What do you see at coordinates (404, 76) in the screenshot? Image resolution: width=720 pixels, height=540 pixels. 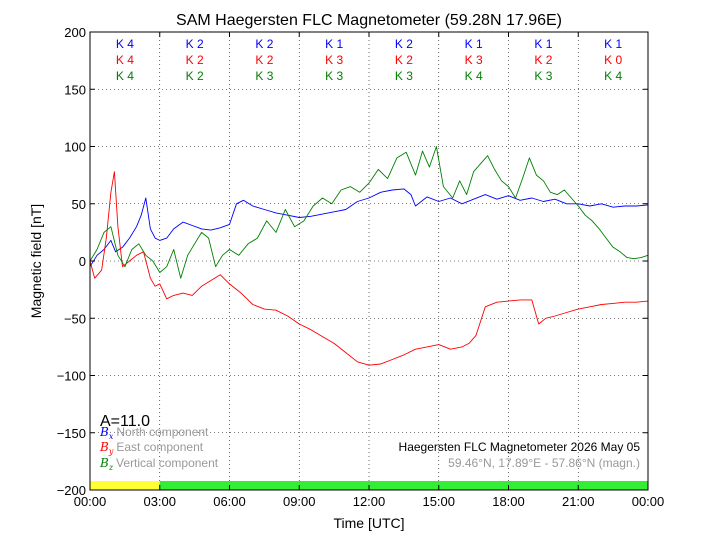 I see `k-index-r2-c4: K 3` at bounding box center [404, 76].